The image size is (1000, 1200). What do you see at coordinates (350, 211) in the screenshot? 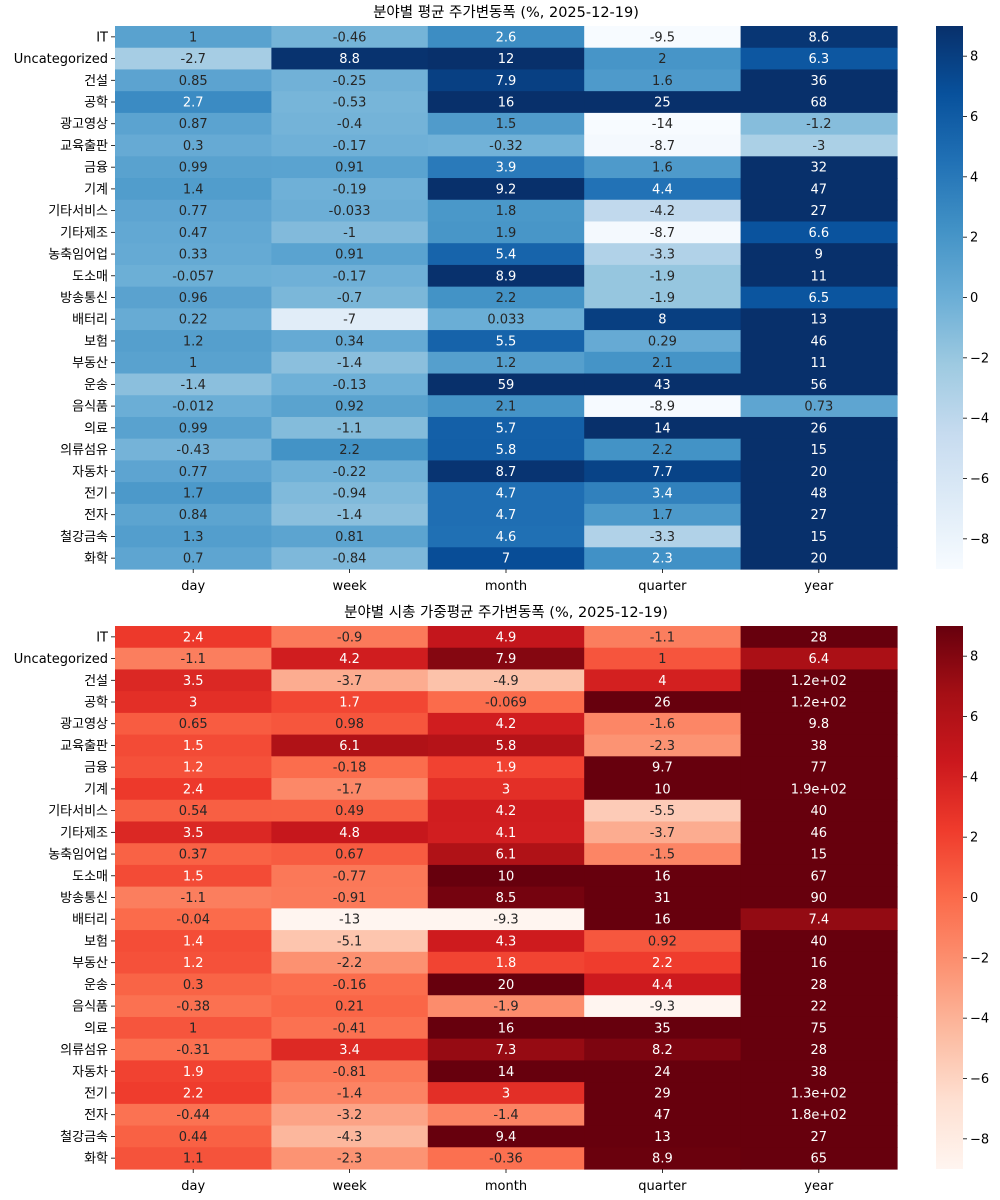
I see `avg-cell-label: -0.033` at bounding box center [350, 211].